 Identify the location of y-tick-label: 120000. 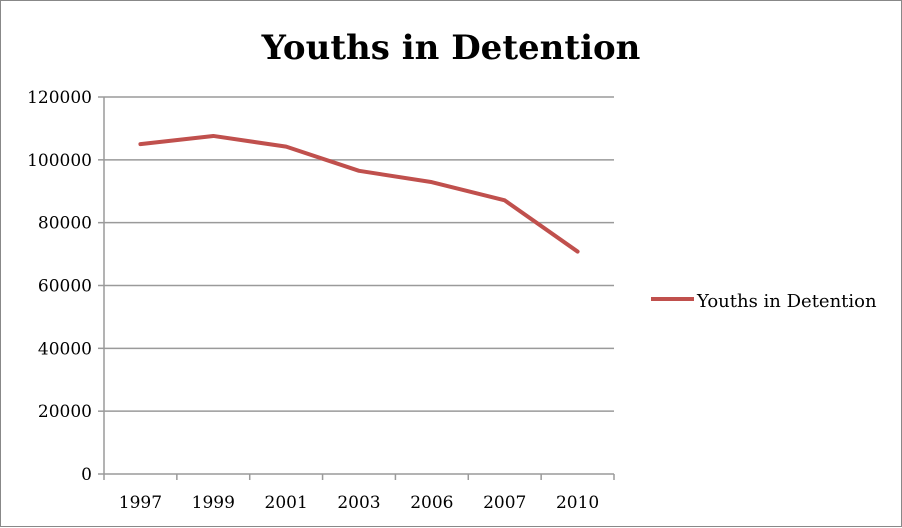
(59, 98).